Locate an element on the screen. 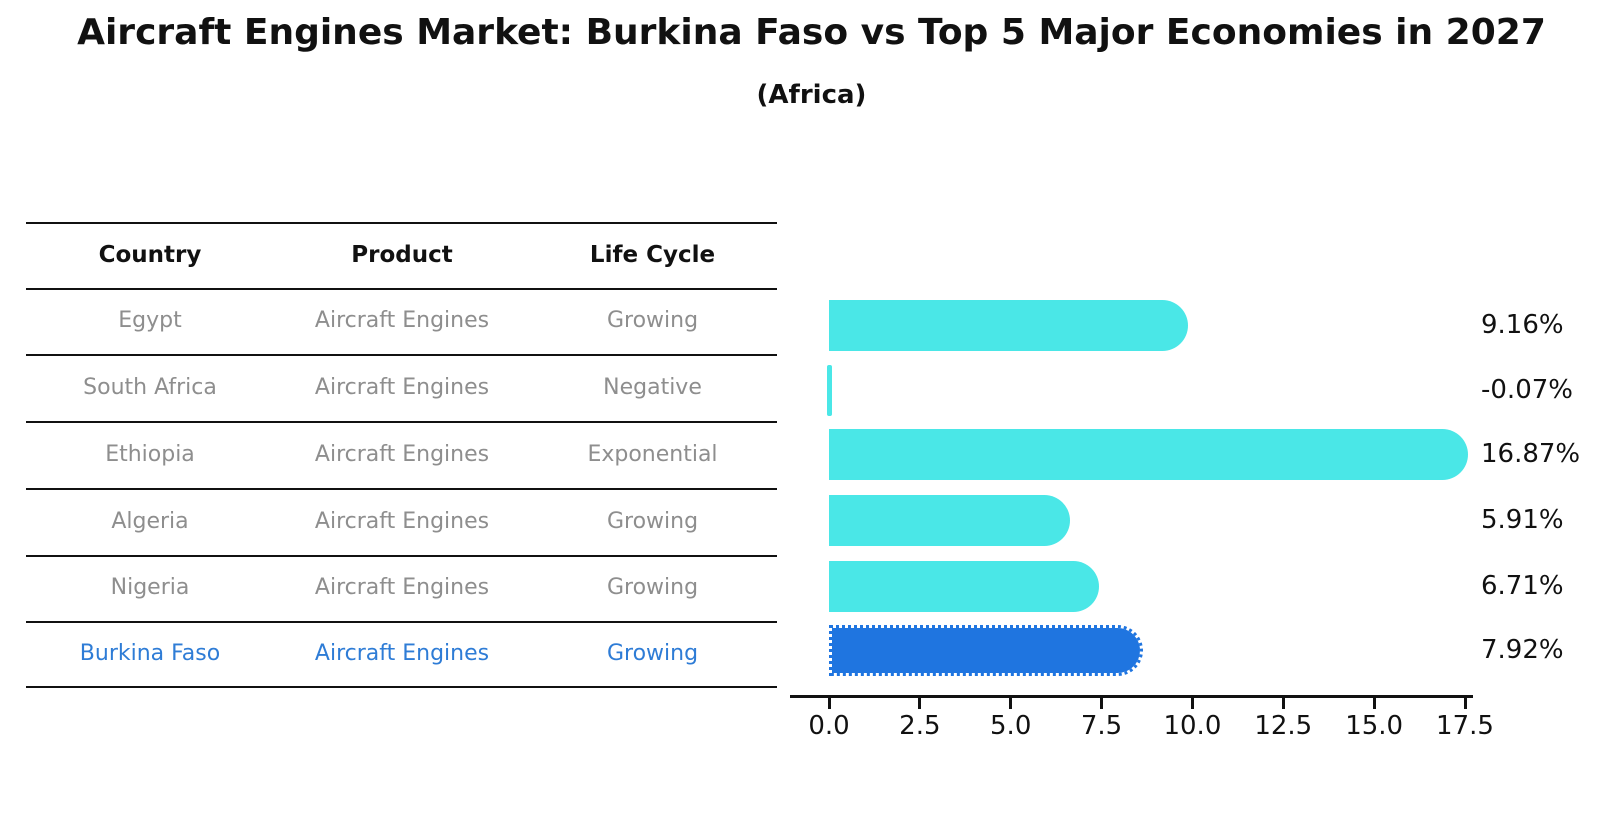 Image resolution: width=1623 pixels, height=823 pixels. country-cell: Nigeria is located at coordinates (150, 587).